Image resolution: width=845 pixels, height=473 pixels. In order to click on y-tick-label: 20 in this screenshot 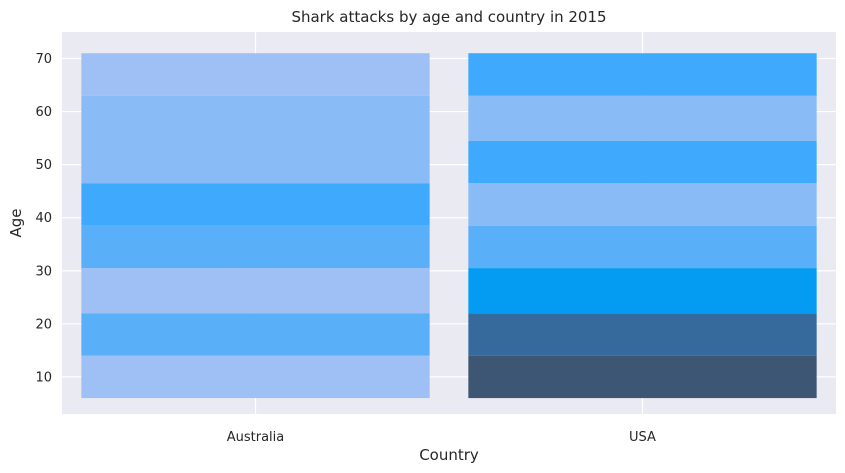, I will do `click(43, 324)`.